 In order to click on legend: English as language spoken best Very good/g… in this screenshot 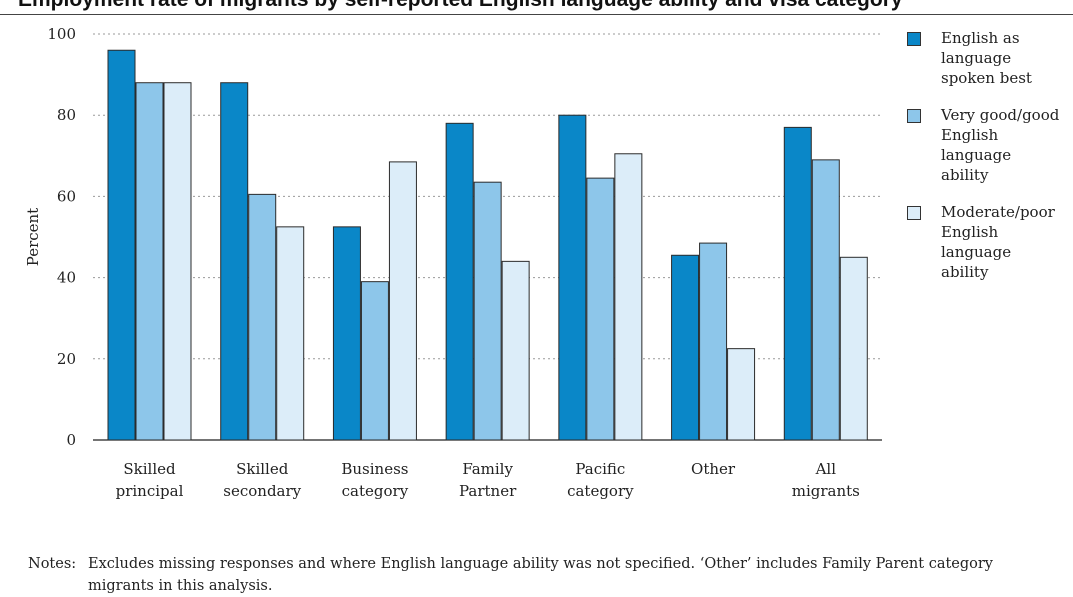, I will do `click(987, 163)`.